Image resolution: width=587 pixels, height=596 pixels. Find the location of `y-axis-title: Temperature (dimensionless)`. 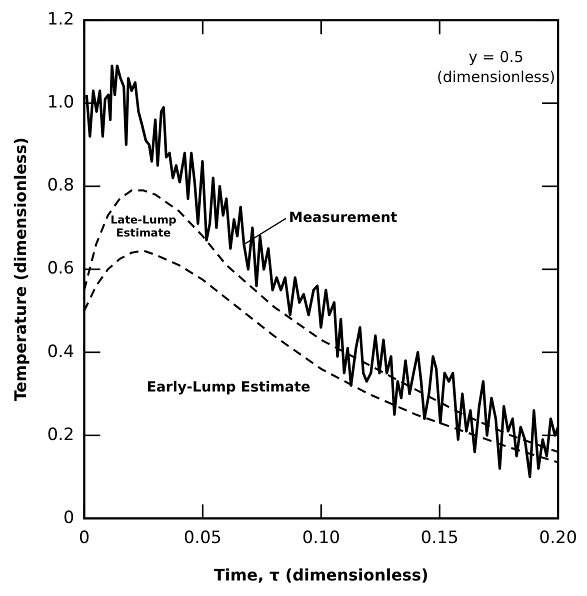

y-axis-title: Temperature (dimensionless) is located at coordinates (20, 269).